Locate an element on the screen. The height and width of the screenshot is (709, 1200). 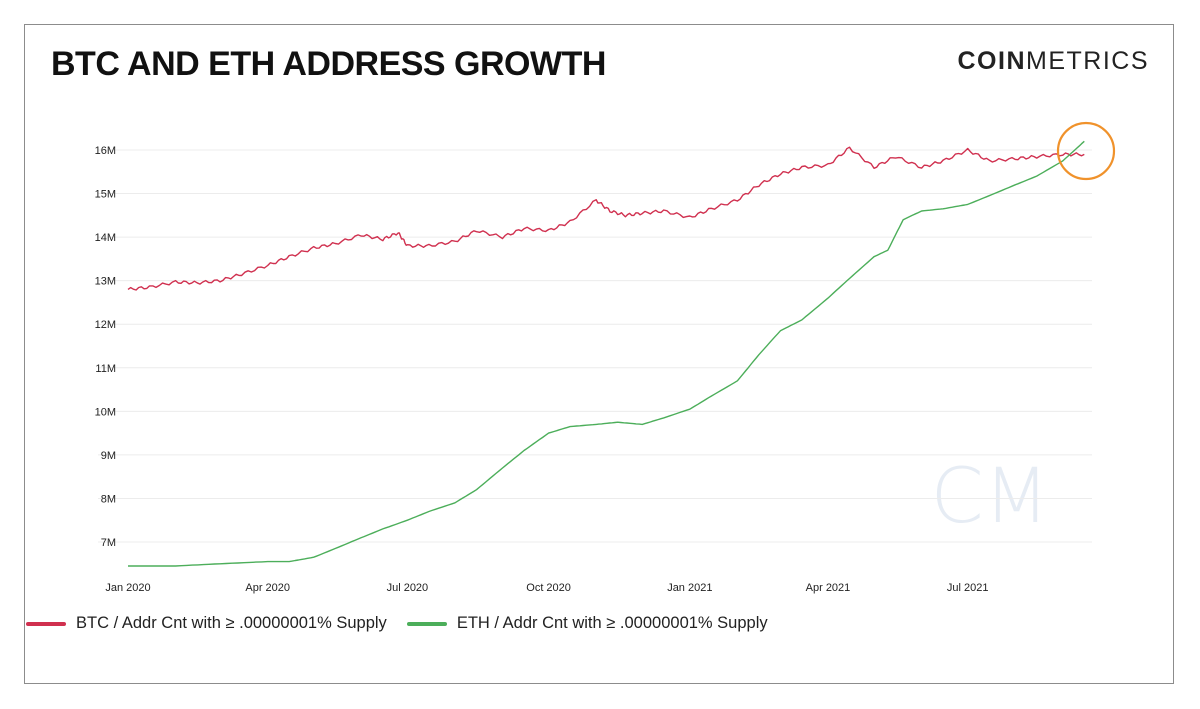
y-tick-label: 9M is located at coordinates (108, 456).